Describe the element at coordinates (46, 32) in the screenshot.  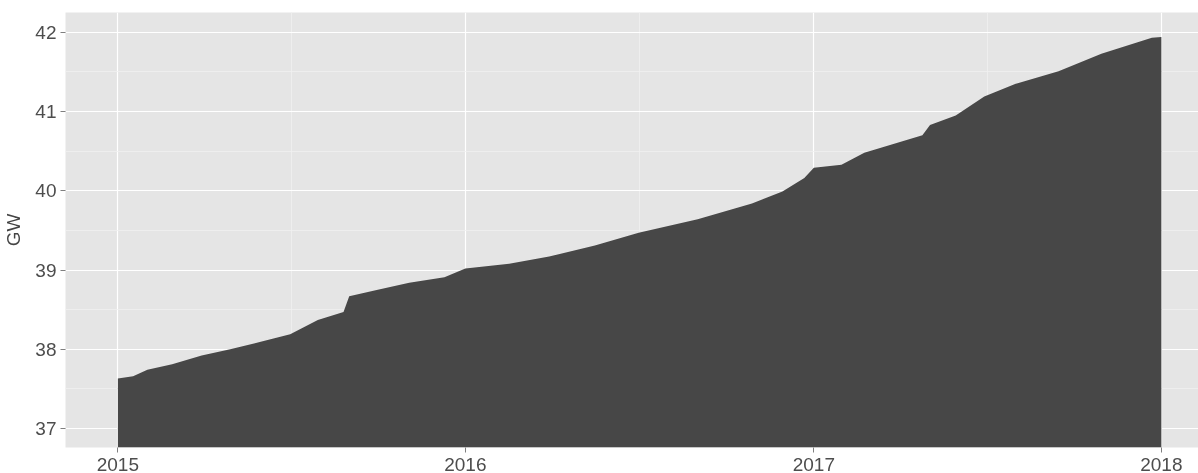
I see `y-tick-label: 42` at that location.